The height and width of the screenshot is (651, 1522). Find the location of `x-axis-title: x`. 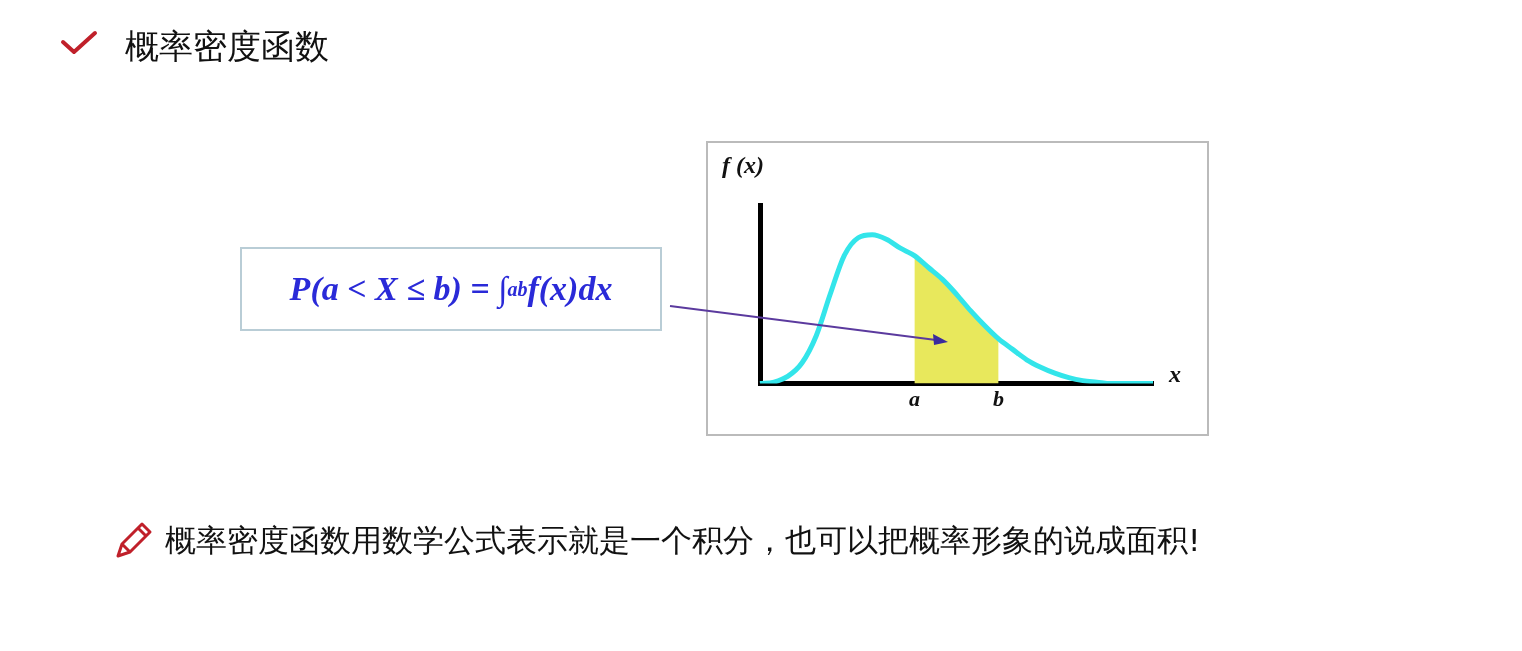

x-axis-title: x is located at coordinates (1174, 373).